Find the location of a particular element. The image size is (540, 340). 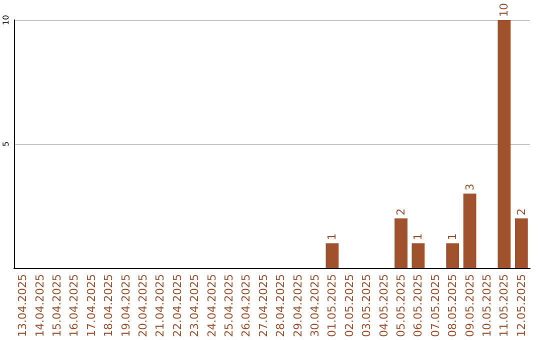

x-tick-label: 04.05.2025 is located at coordinates (383, 306).